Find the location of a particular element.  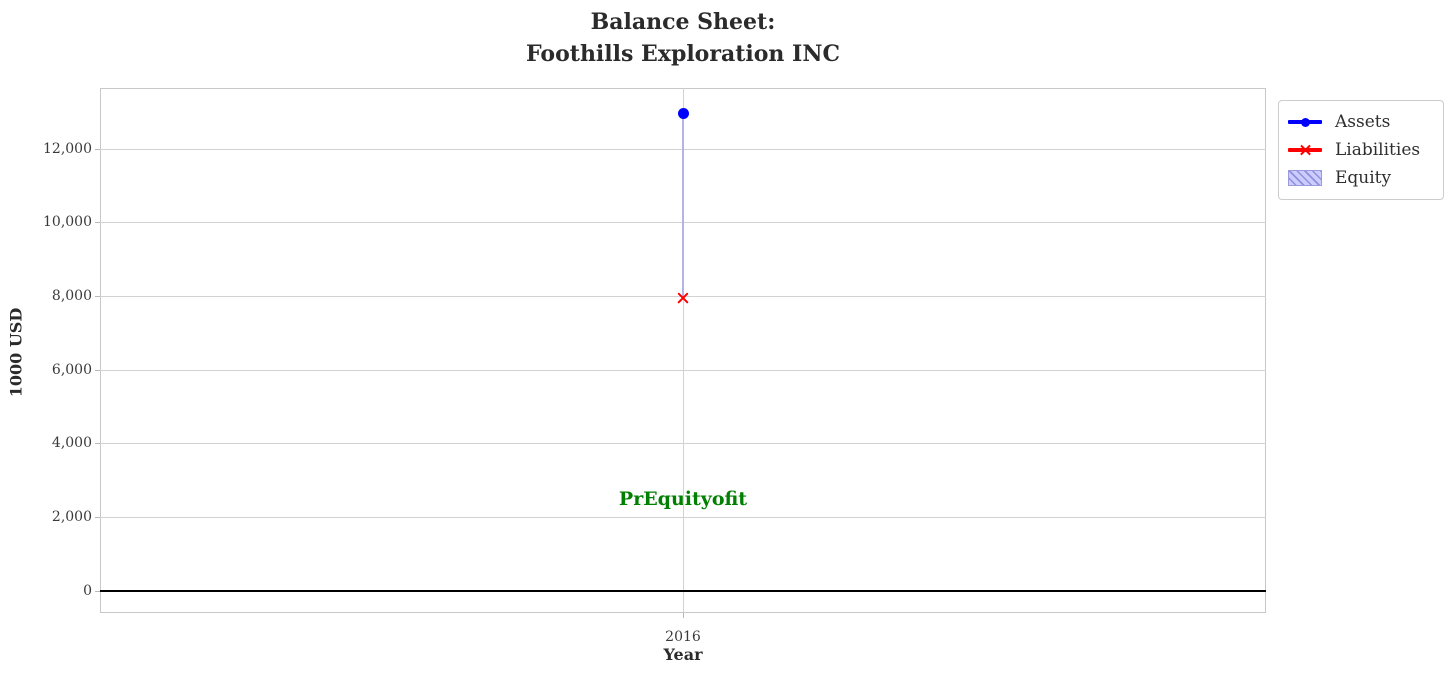

legend-item-liabilities: Liabilities is located at coordinates (1360, 150).